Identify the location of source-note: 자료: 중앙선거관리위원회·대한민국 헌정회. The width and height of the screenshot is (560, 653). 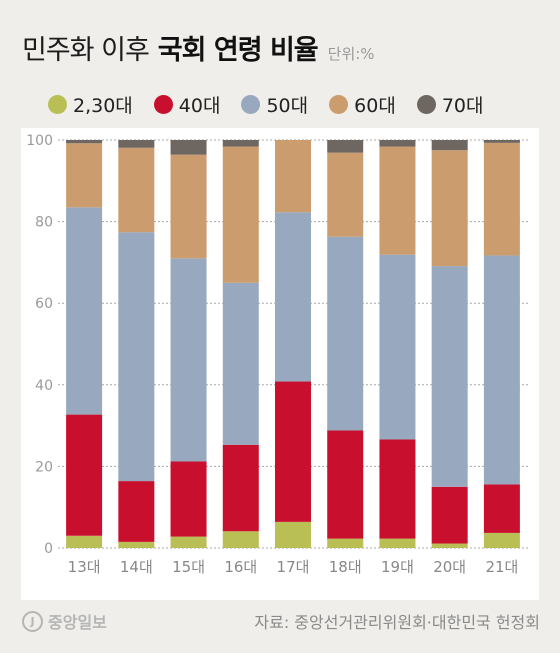
(397, 622).